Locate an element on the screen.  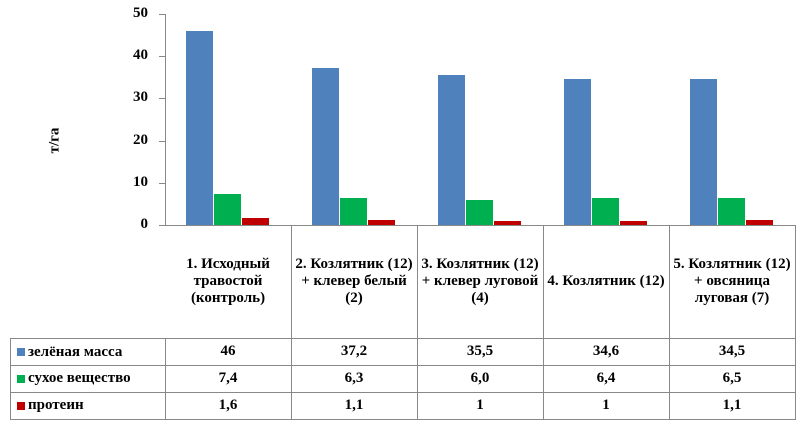
y-tick-label: 20 is located at coordinates (140, 139).